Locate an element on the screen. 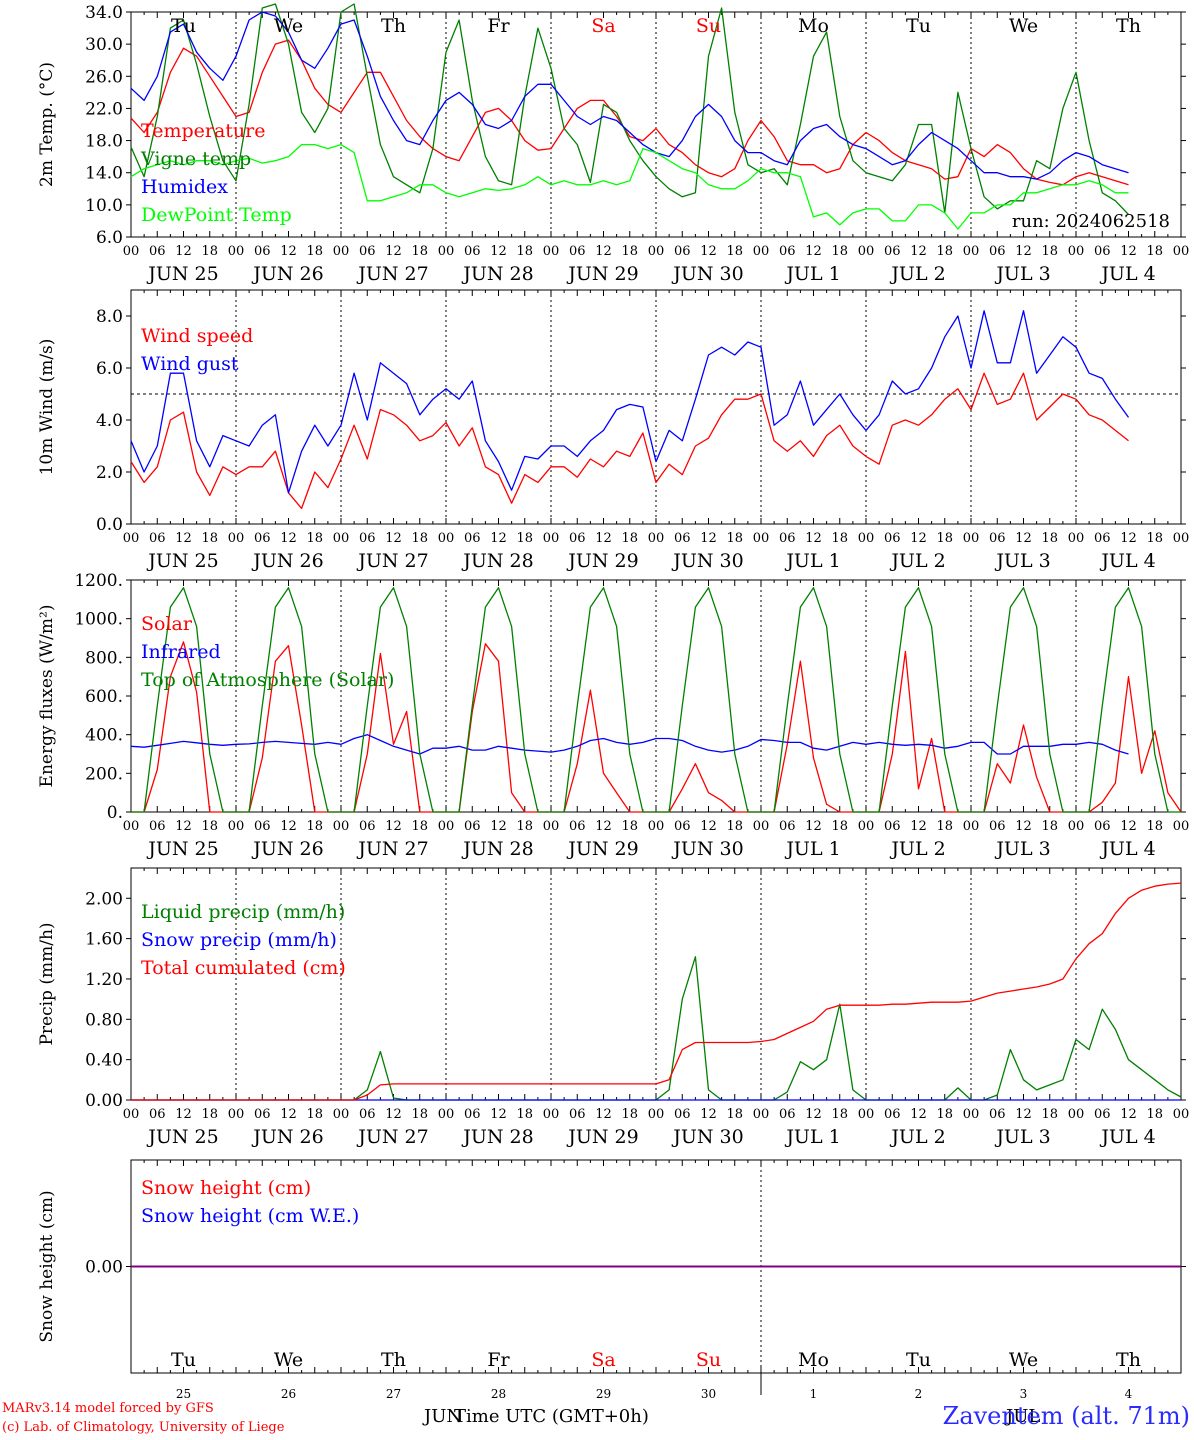  footer-station-name: Zaventem (alt. 71m) is located at coordinates (1066, 1416).